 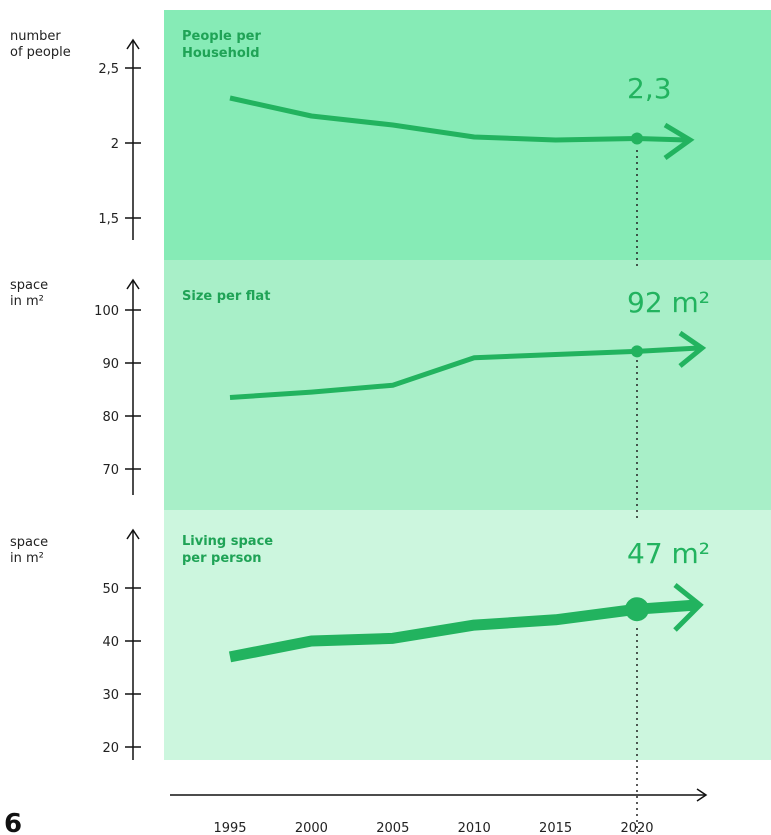 I want to click on panel-3-arrow-head, so click(x=688, y=607).